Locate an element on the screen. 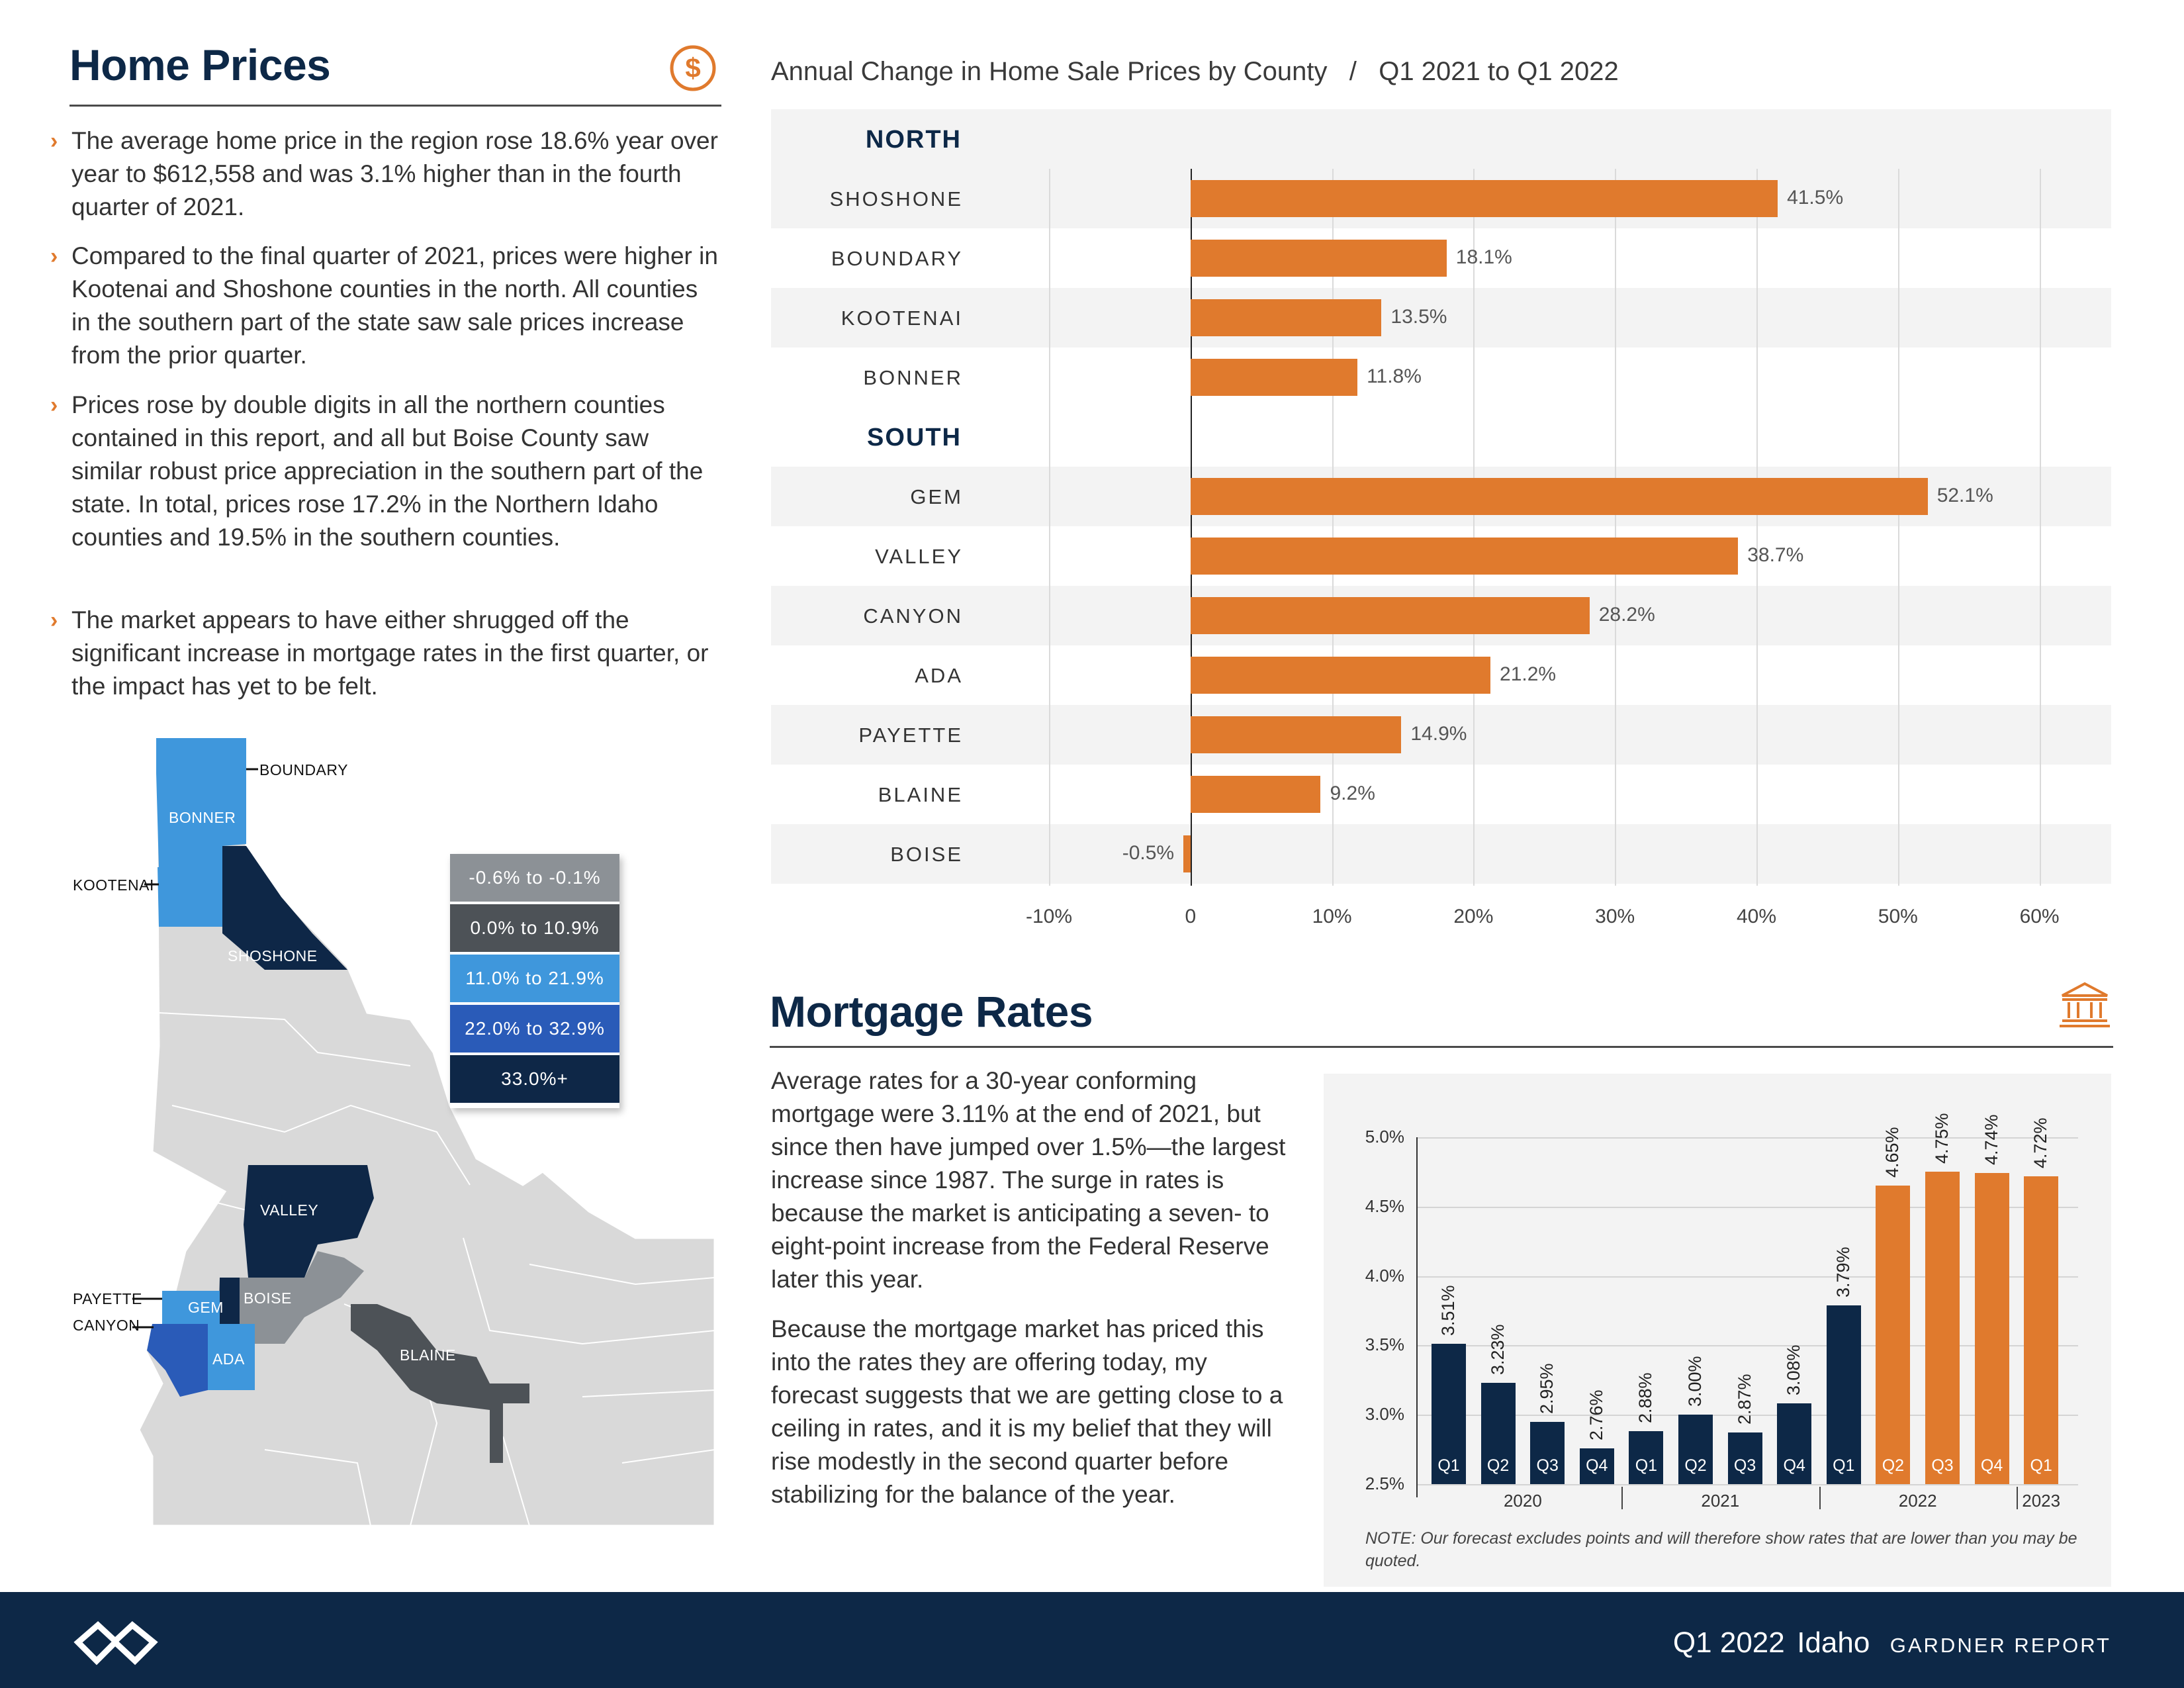 The image size is (2184, 1688). legend-item-2: 0.0% to 10.9% is located at coordinates (534, 928).